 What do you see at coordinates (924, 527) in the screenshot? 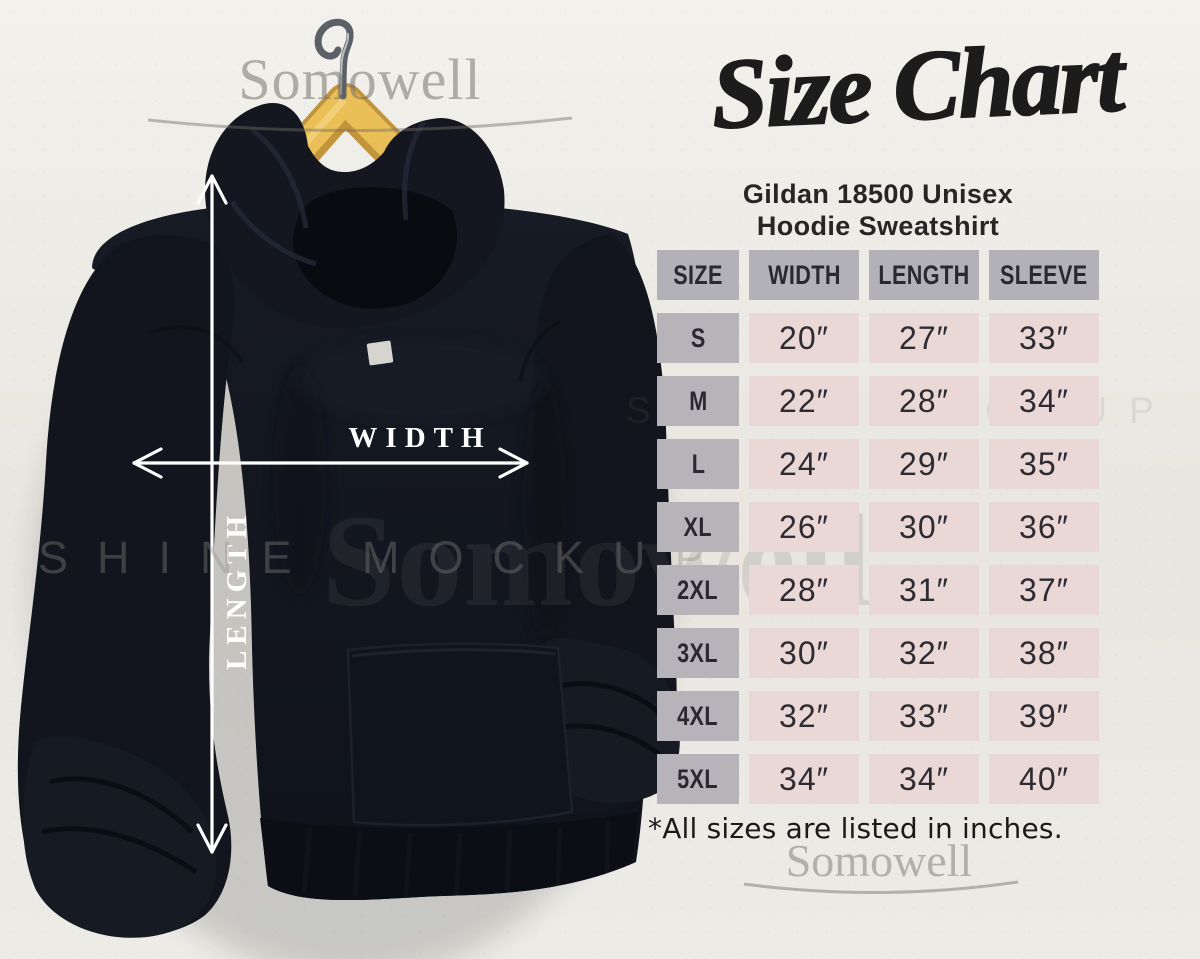
I see `length-value-cell: 30″` at bounding box center [924, 527].